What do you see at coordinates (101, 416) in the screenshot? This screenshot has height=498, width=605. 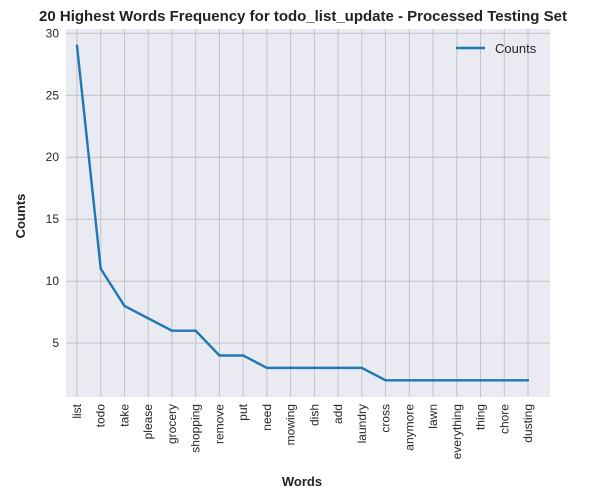 I see `x-tick-label: todo` at bounding box center [101, 416].